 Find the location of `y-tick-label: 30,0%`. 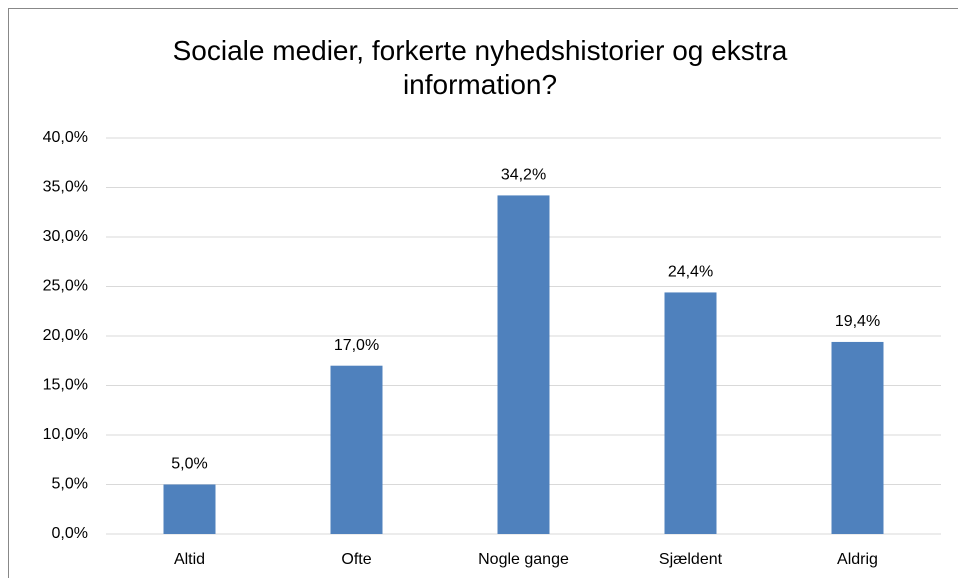

y-tick-label: 30,0% is located at coordinates (65, 236).